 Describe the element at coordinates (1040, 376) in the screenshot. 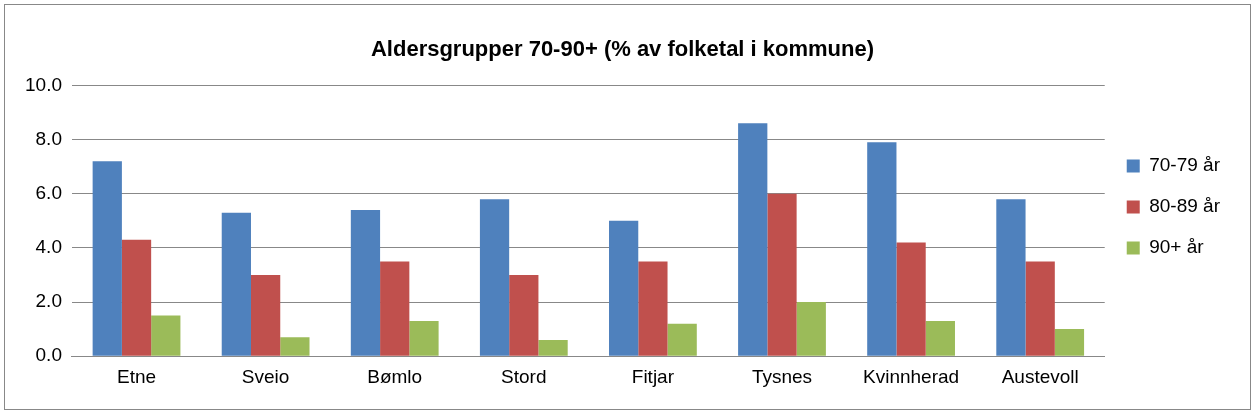

I see `x-tick-label: Austevoll` at that location.